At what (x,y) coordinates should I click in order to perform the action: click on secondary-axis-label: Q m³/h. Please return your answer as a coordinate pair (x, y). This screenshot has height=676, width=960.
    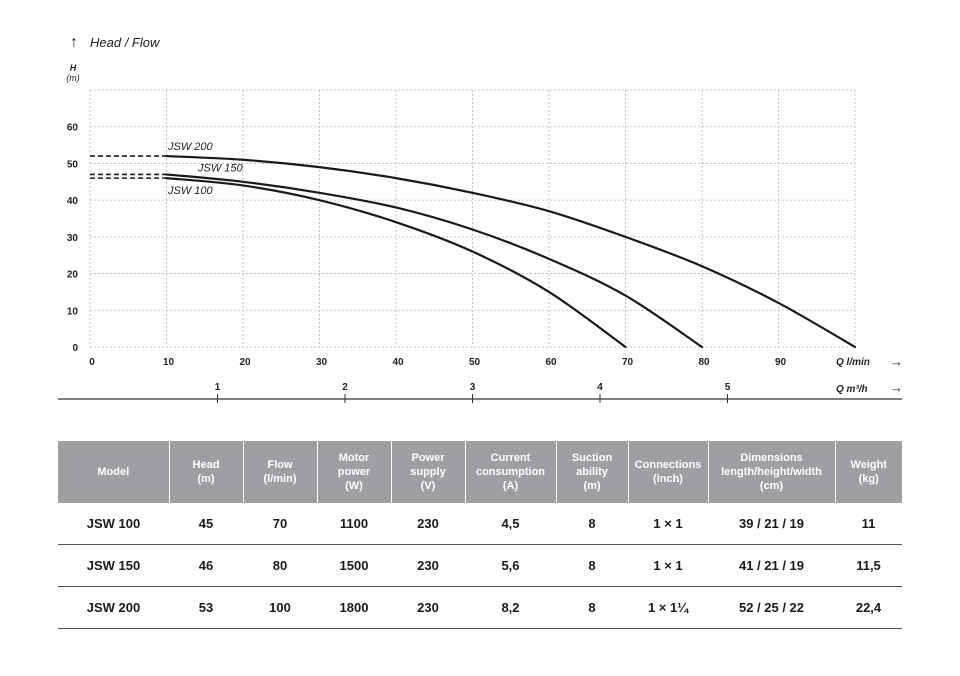
    Looking at the image, I should click on (852, 389).